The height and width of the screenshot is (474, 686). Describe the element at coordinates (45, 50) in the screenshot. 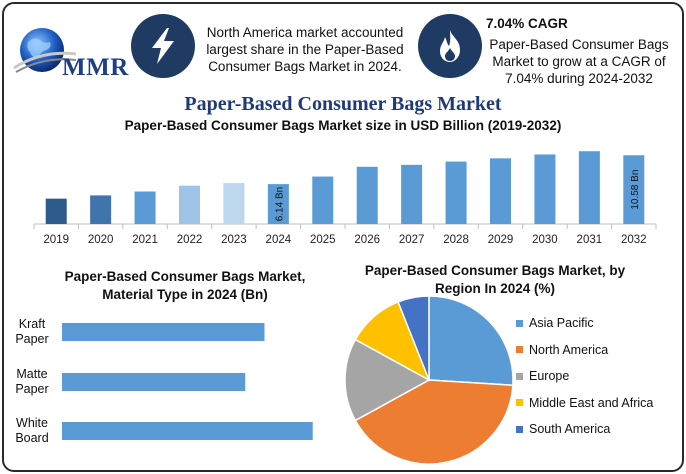

I see `globe-icon` at that location.